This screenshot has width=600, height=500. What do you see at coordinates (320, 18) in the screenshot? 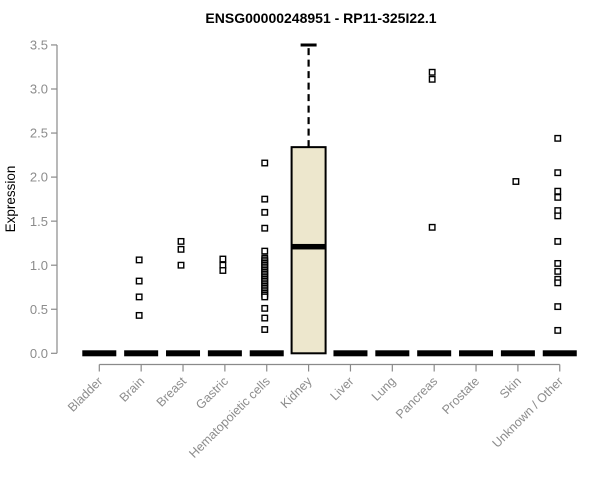
I see `chart-title: ENSG00000248951 - RP11-325I22.1` at bounding box center [320, 18].